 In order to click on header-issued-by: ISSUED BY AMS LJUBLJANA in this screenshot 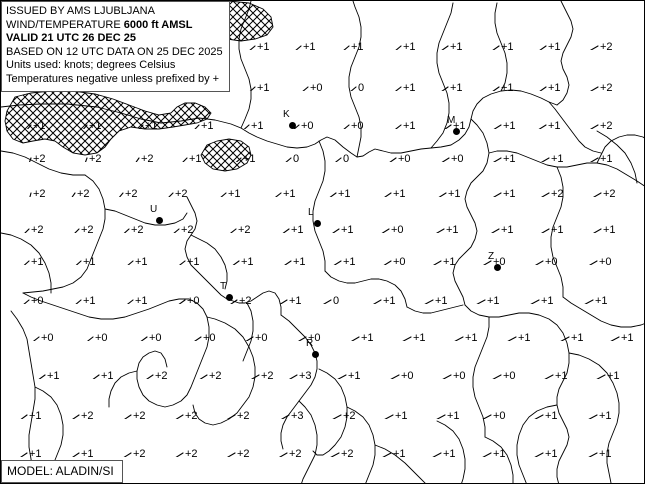, I will do `click(80, 11)`.